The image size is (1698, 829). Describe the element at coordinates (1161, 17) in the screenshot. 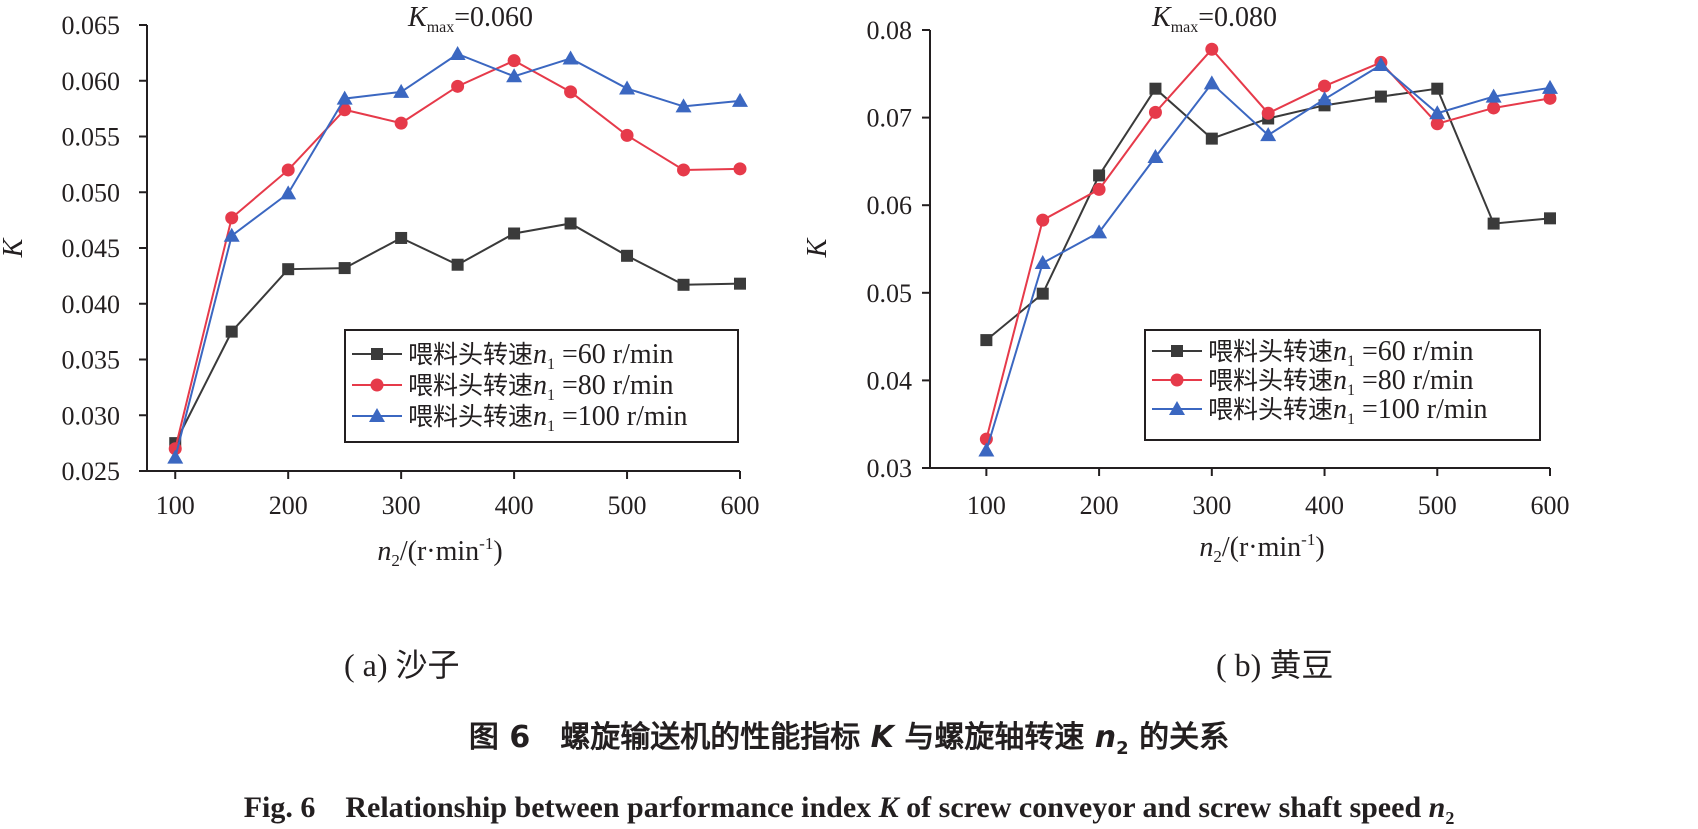

I see `kmax-var: K` at that location.